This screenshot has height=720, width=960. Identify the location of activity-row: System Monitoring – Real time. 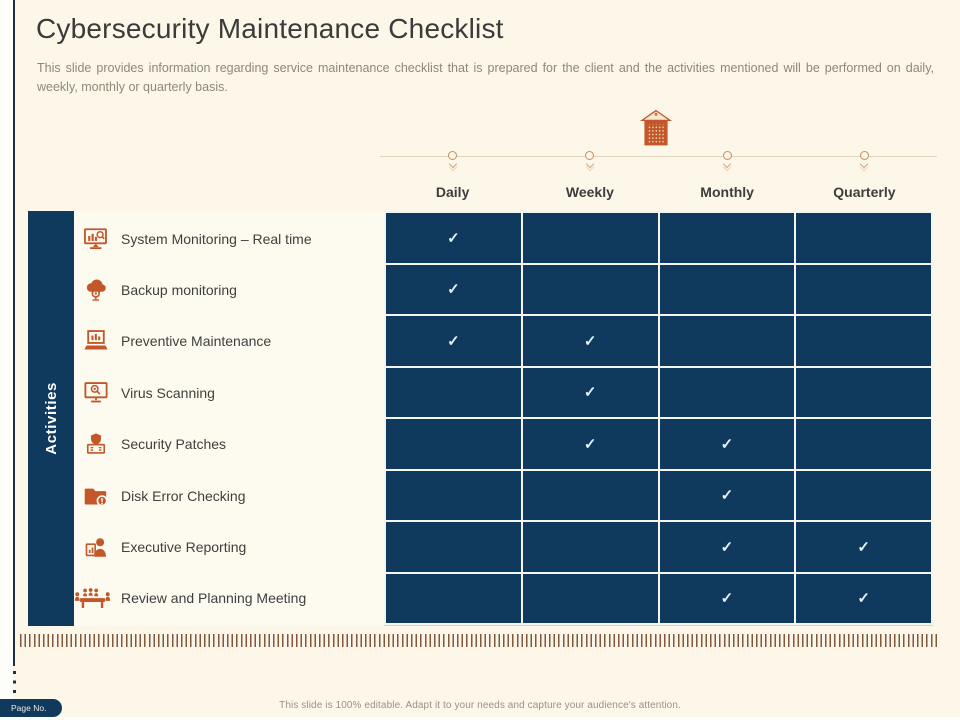
(229, 238).